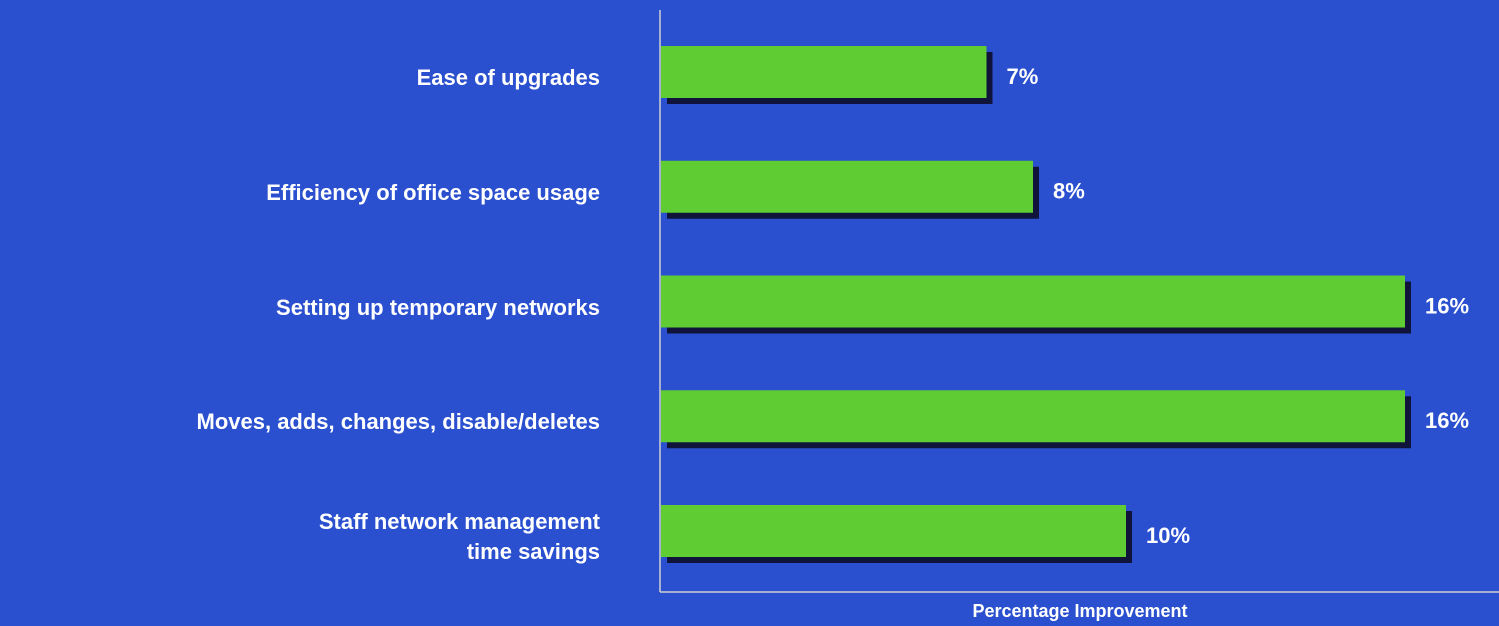 This screenshot has width=1499, height=626. What do you see at coordinates (1069, 191) in the screenshot?
I see `value-label: 8%` at bounding box center [1069, 191].